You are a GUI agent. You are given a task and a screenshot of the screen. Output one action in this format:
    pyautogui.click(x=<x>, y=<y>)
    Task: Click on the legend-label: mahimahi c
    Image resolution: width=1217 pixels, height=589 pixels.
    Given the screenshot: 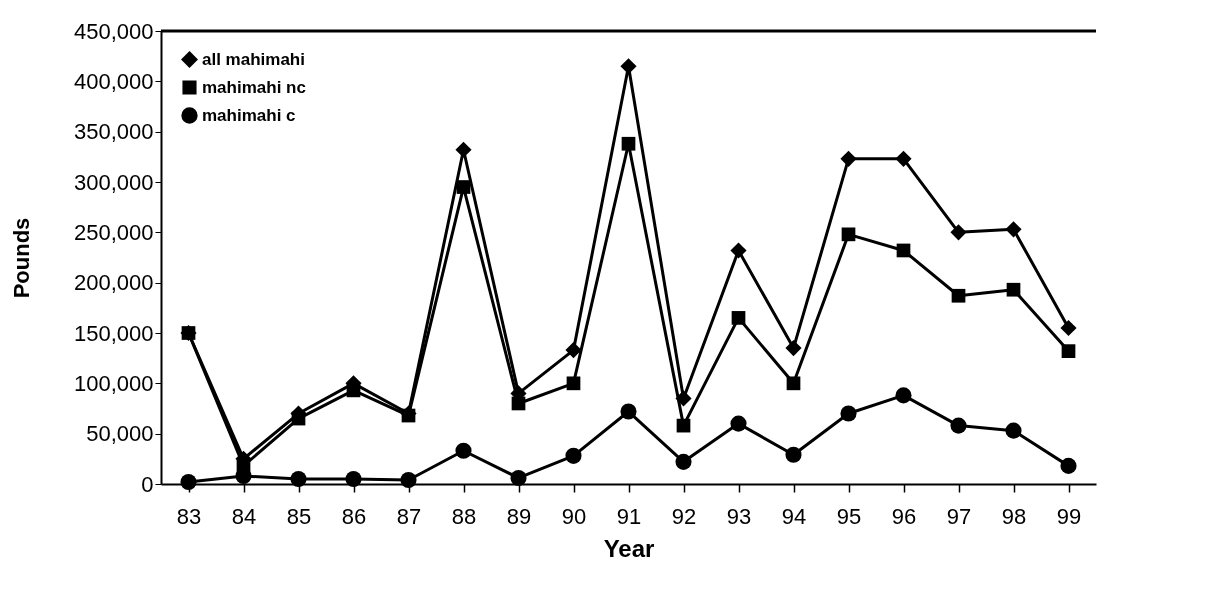 What is the action you would take?
    pyautogui.click(x=249, y=115)
    